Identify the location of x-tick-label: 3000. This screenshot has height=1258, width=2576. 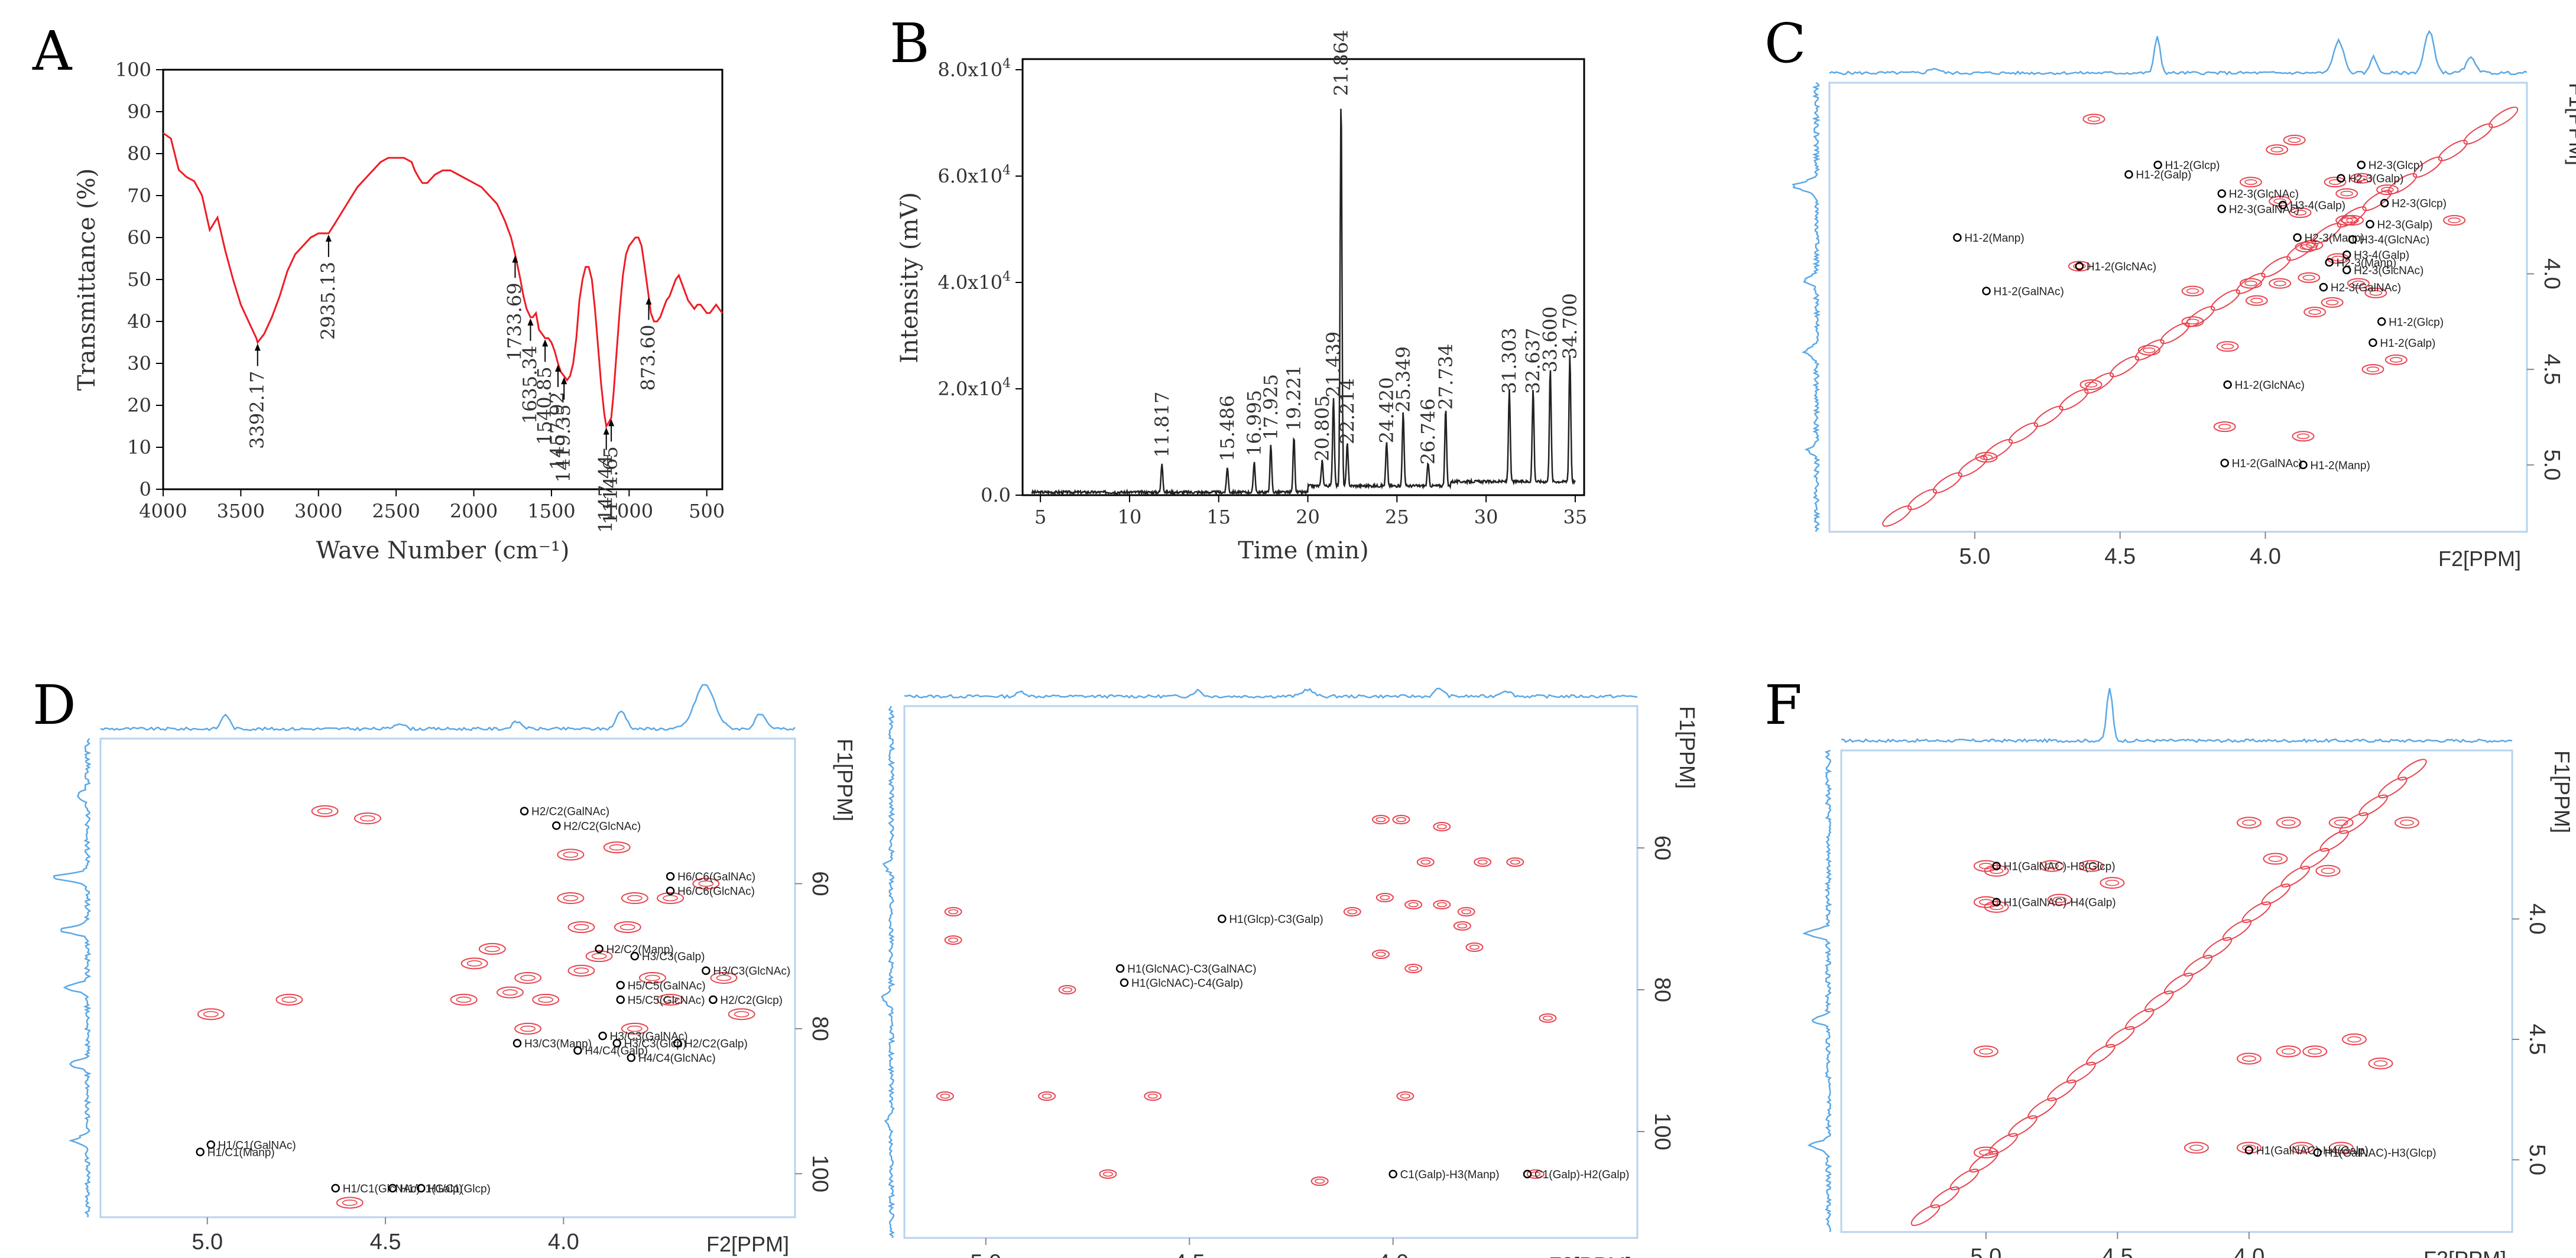
(318, 511).